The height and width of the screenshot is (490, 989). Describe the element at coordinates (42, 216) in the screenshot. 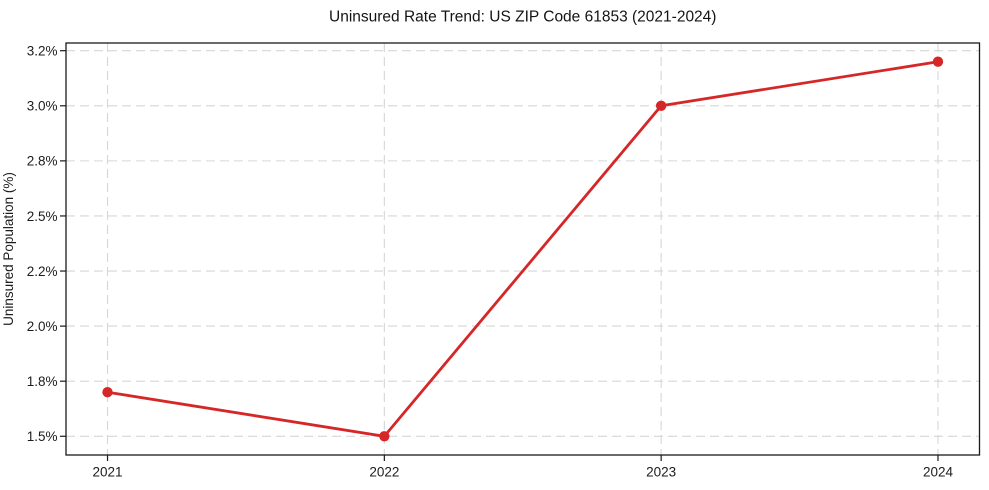

I see `y-tick-label: 2.5%` at that location.